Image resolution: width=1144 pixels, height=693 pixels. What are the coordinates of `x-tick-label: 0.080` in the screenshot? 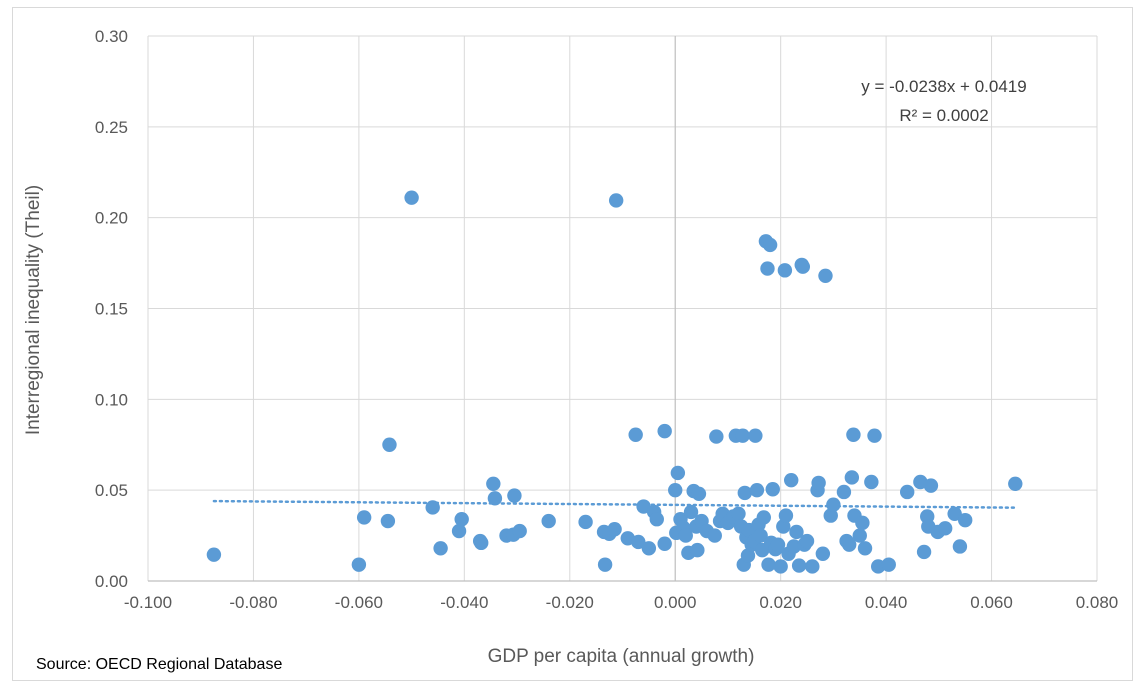 It's located at (1097, 602).